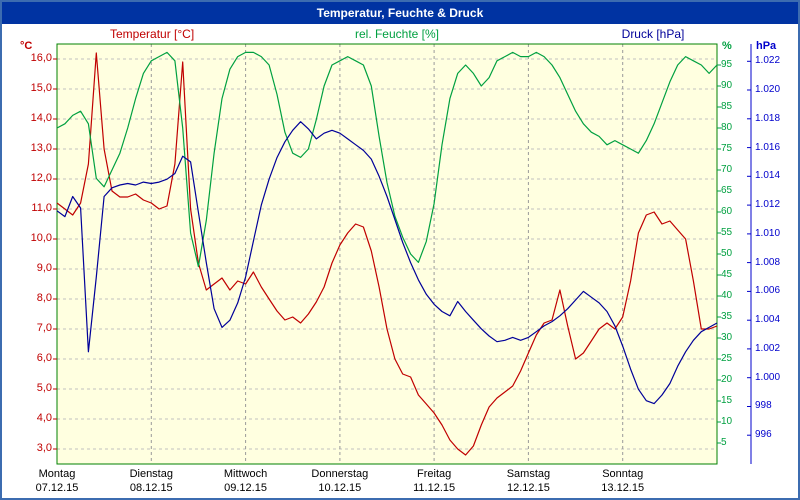  What do you see at coordinates (44, 298) in the screenshot?
I see `temp-tick-label: 8,0` at bounding box center [44, 298].